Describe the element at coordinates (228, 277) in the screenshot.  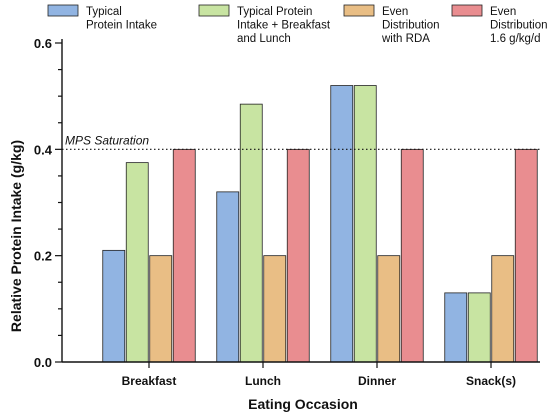
I see `bar-lunch-s1` at that location.